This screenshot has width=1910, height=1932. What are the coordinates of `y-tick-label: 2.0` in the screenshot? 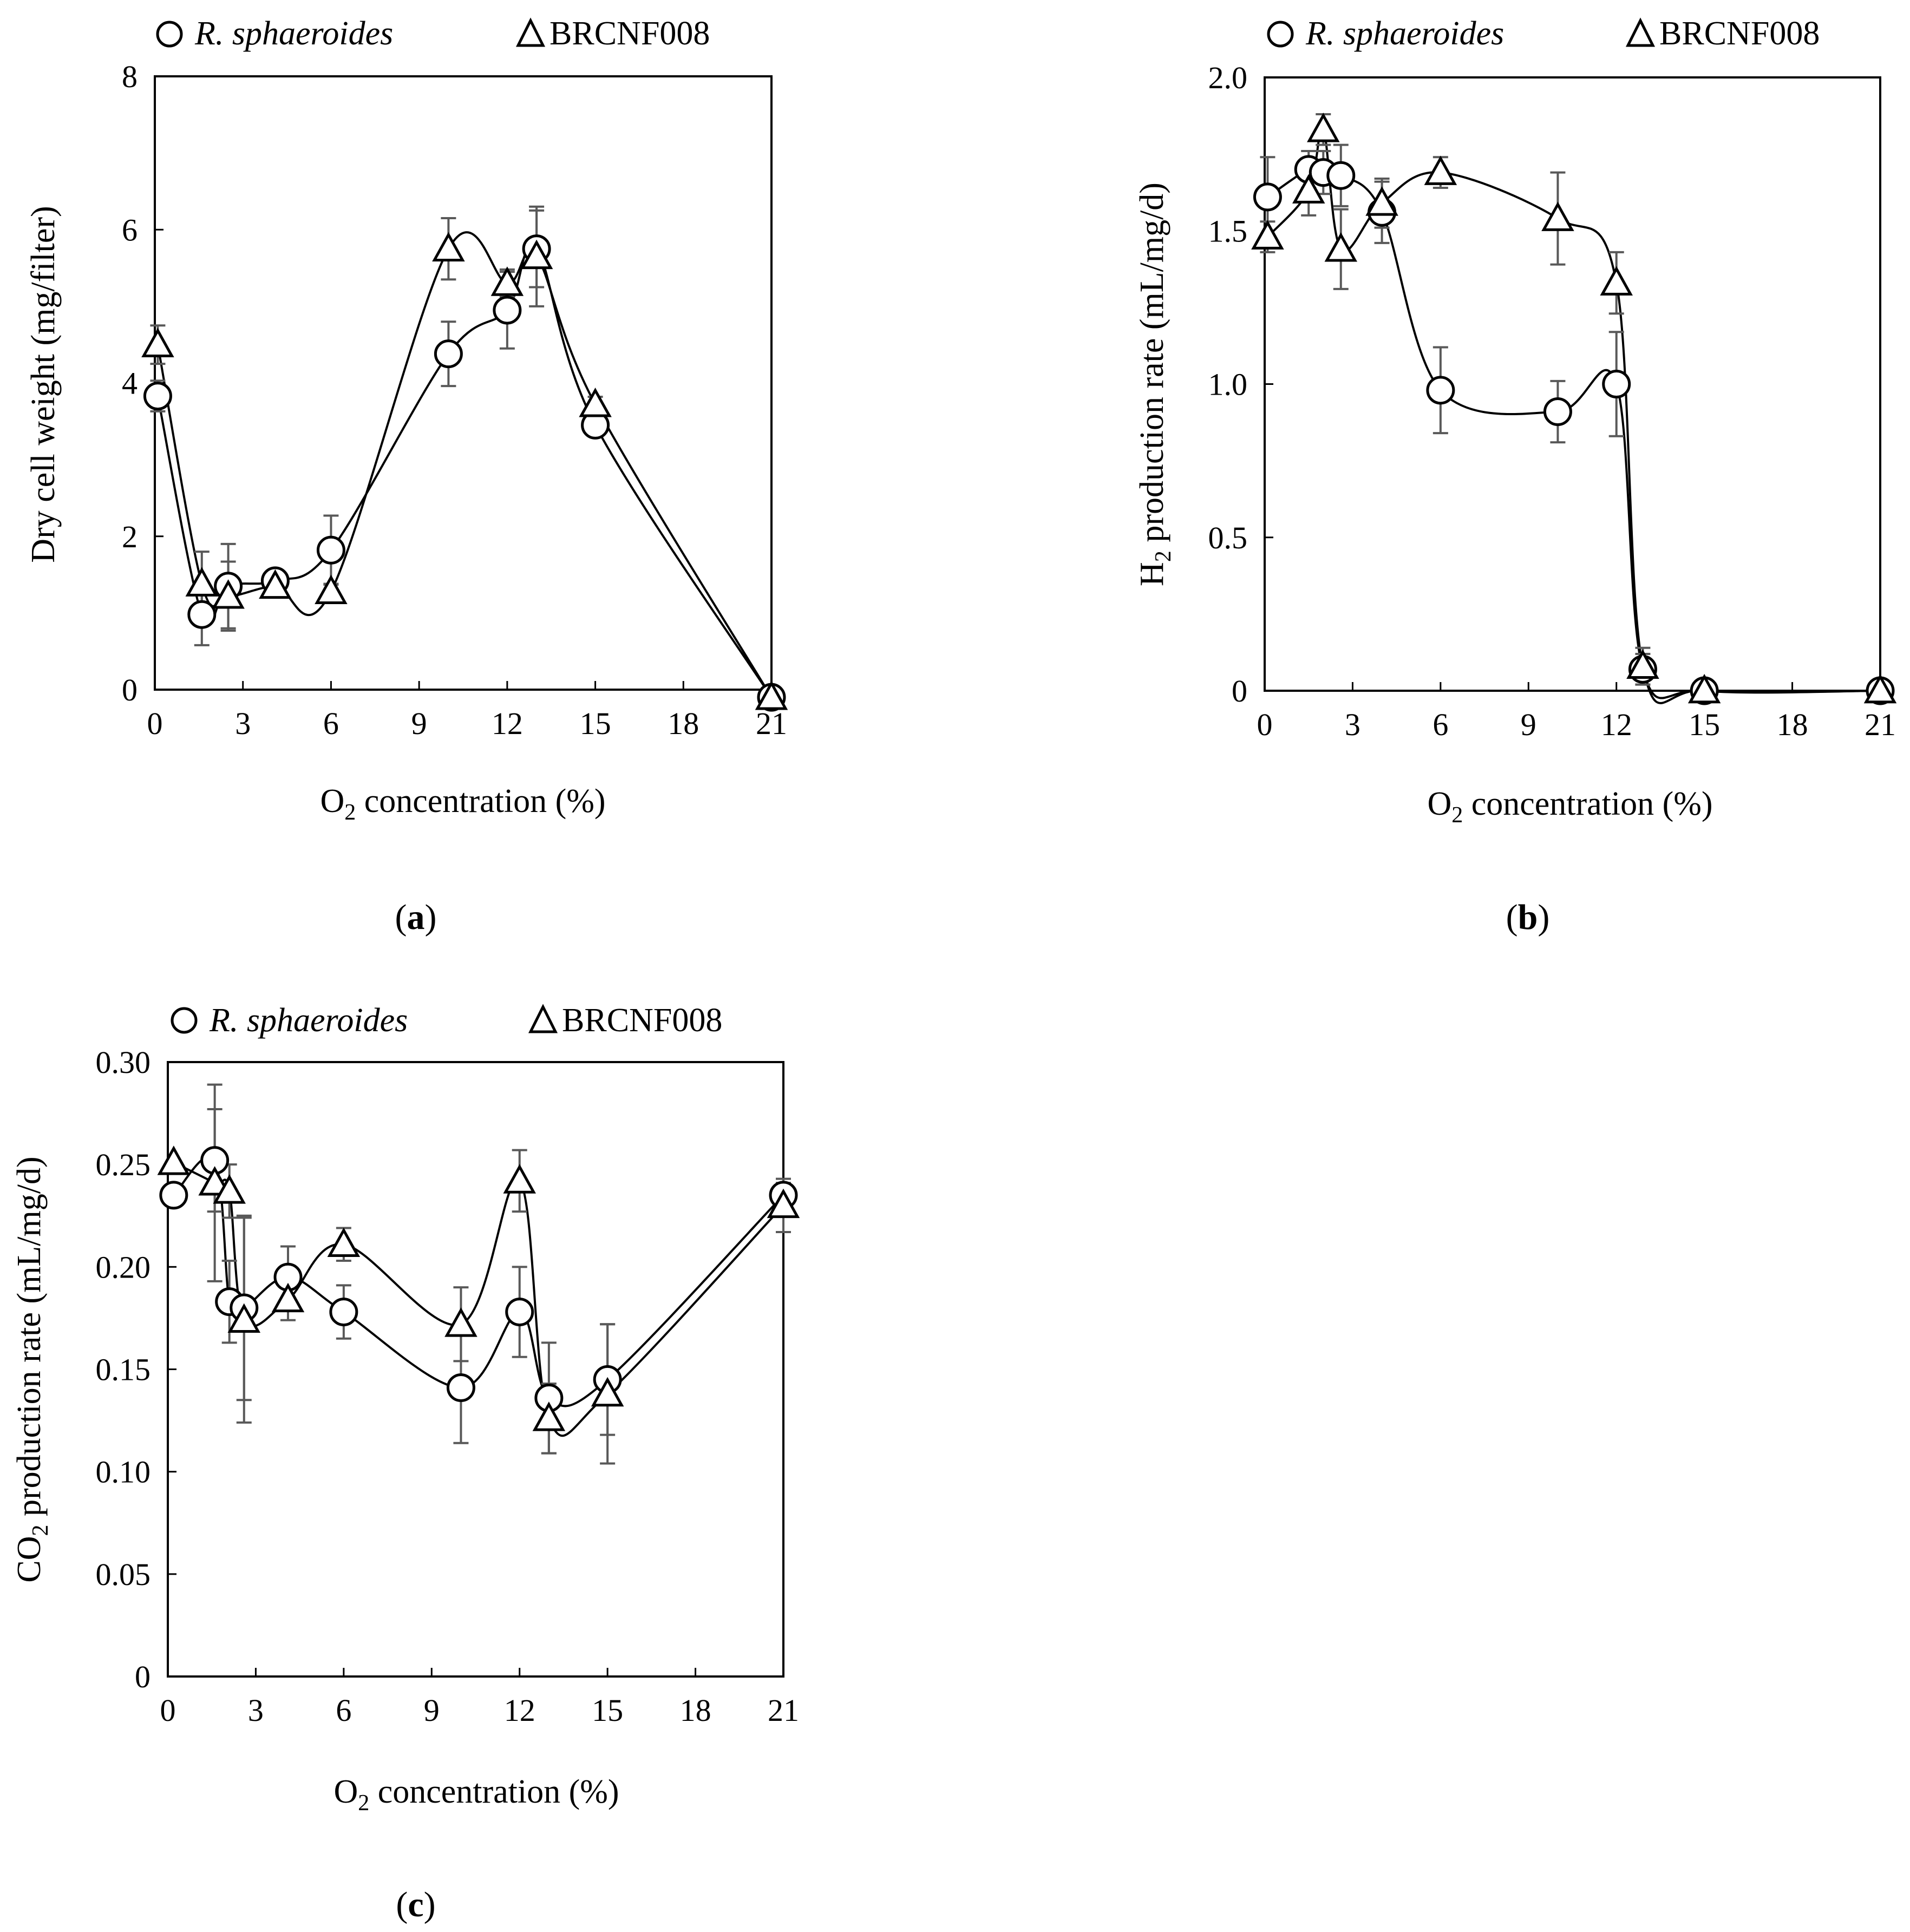 It's located at (1228, 78).